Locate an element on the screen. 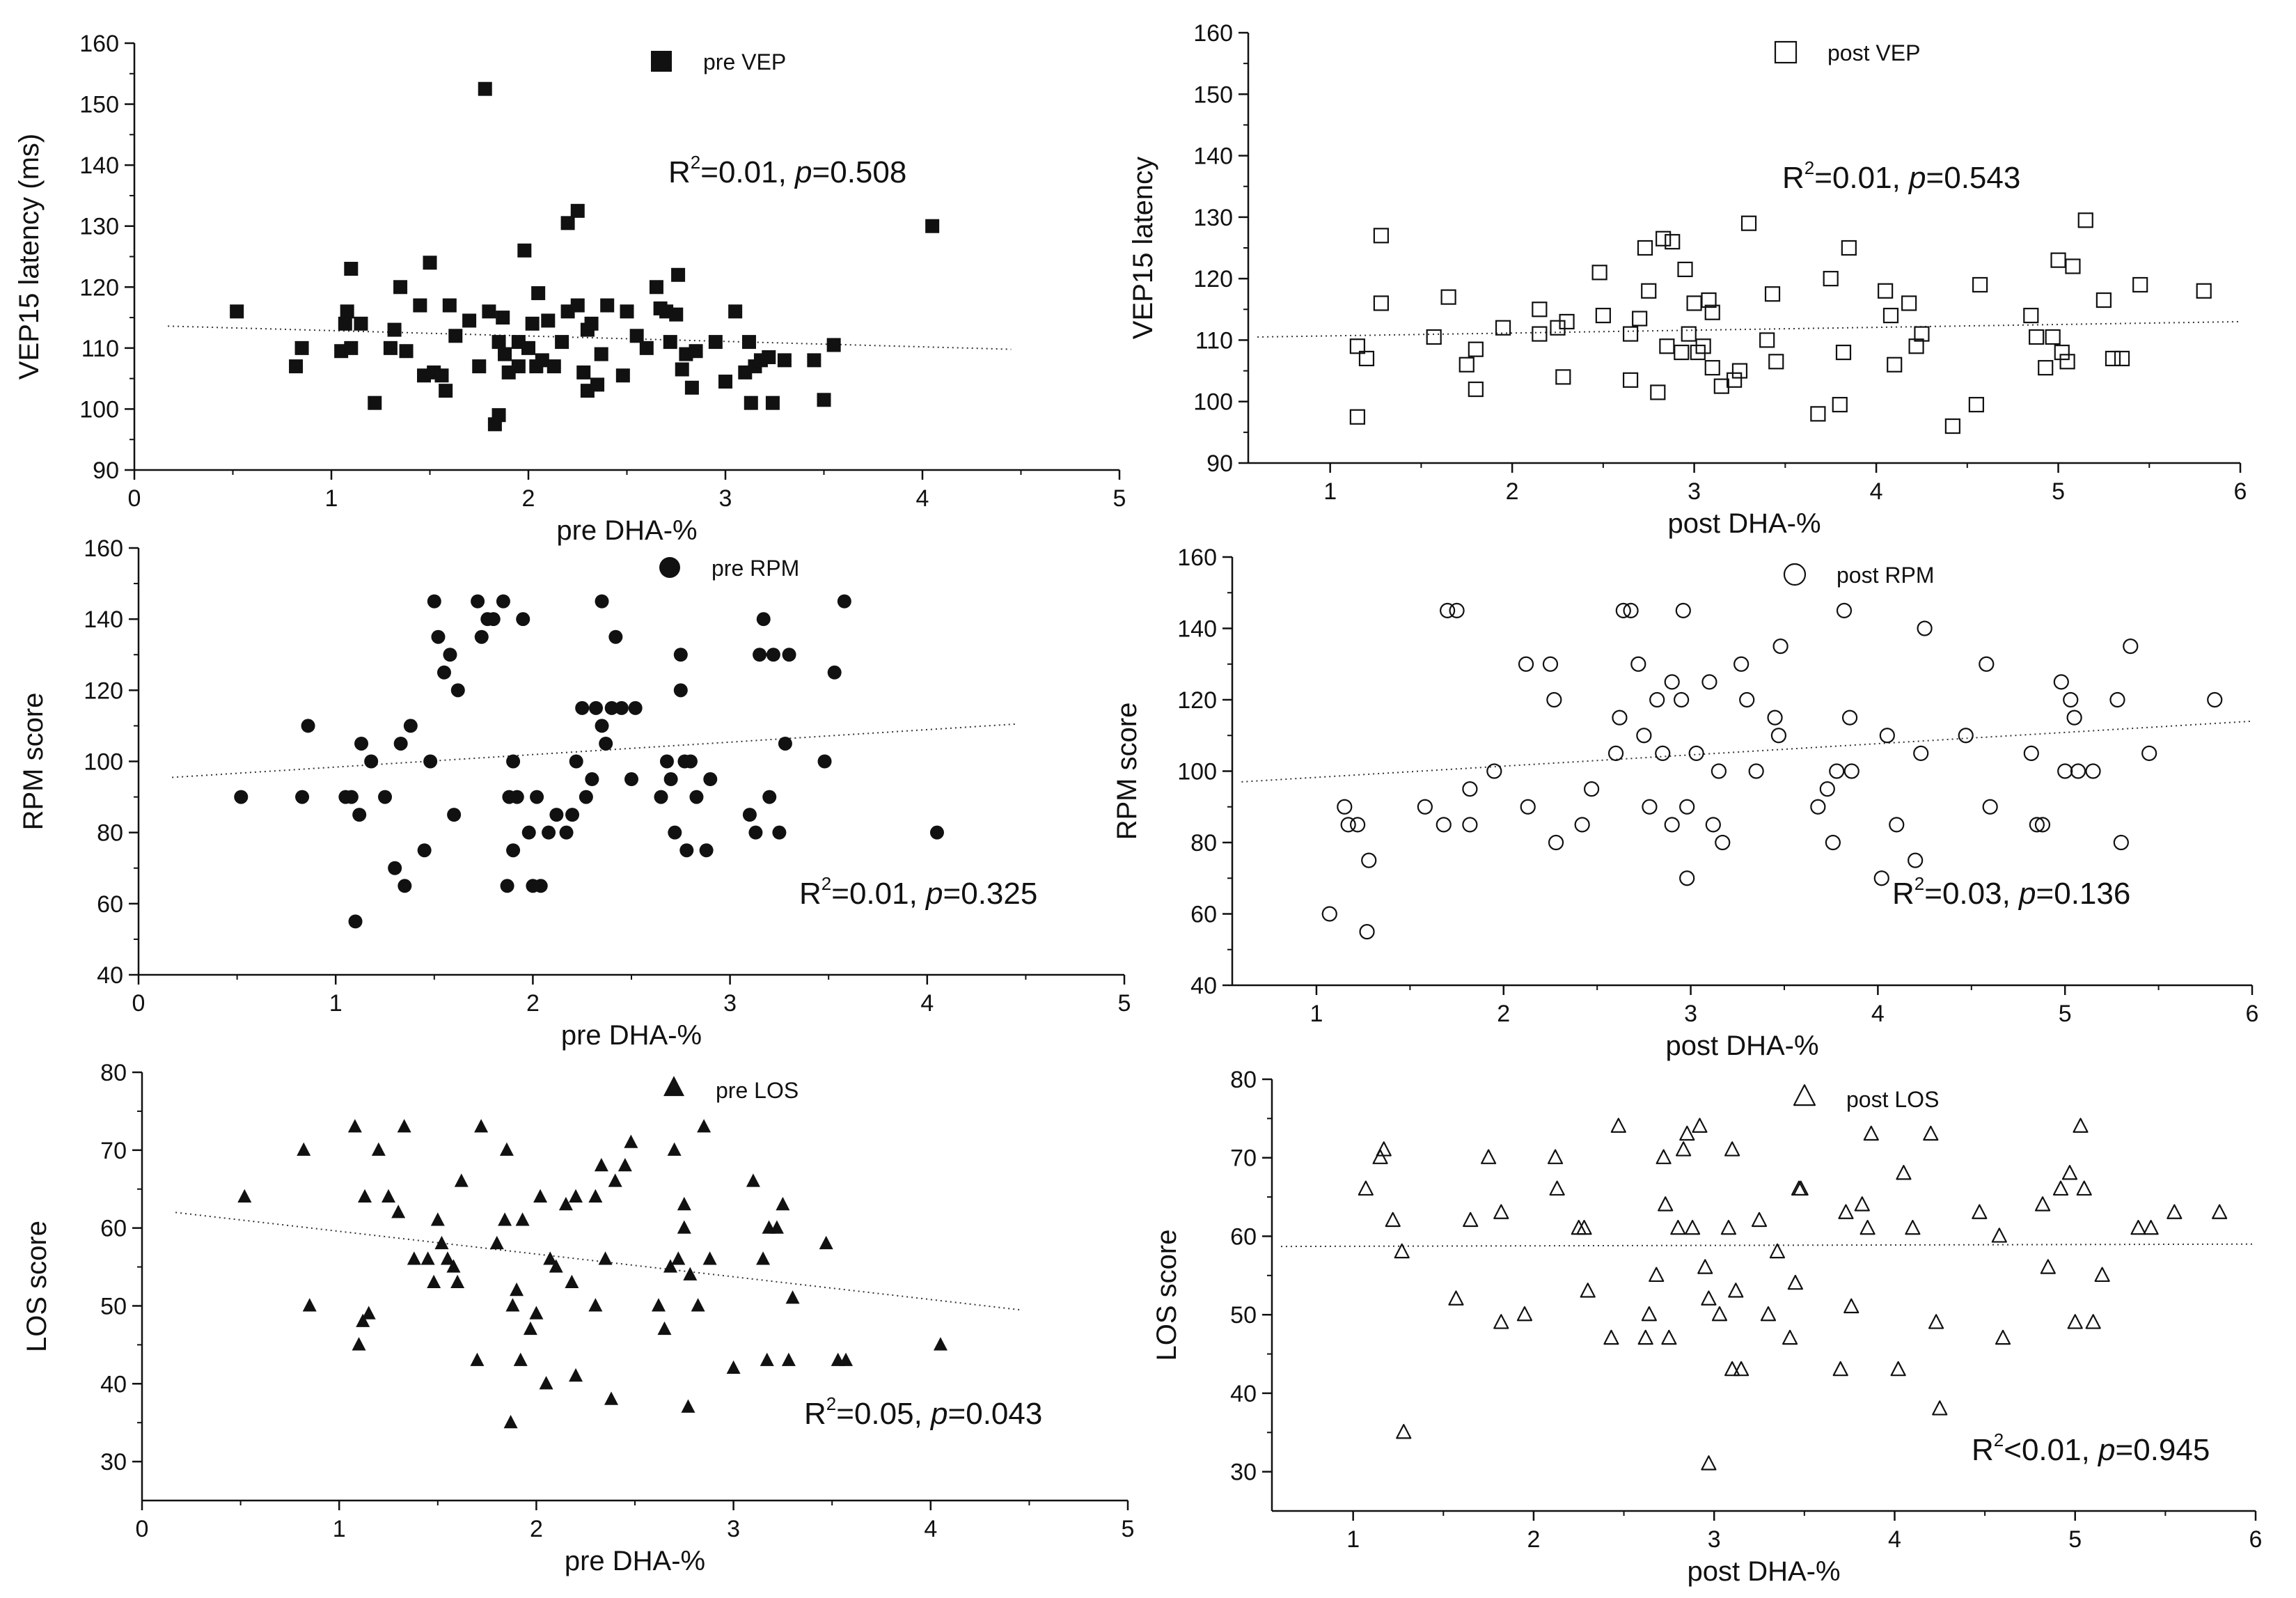  y-tick-label: 120 is located at coordinates (1197, 700).